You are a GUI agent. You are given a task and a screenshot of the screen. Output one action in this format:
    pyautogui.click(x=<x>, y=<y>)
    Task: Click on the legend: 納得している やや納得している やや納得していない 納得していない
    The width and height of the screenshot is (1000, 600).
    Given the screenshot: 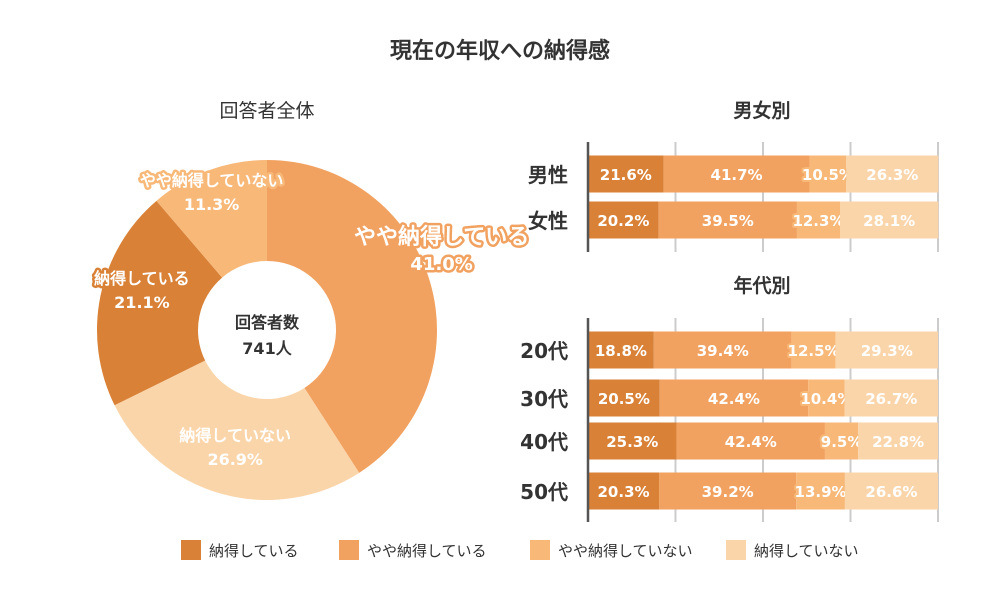 What is the action you would take?
    pyautogui.click(x=520, y=550)
    